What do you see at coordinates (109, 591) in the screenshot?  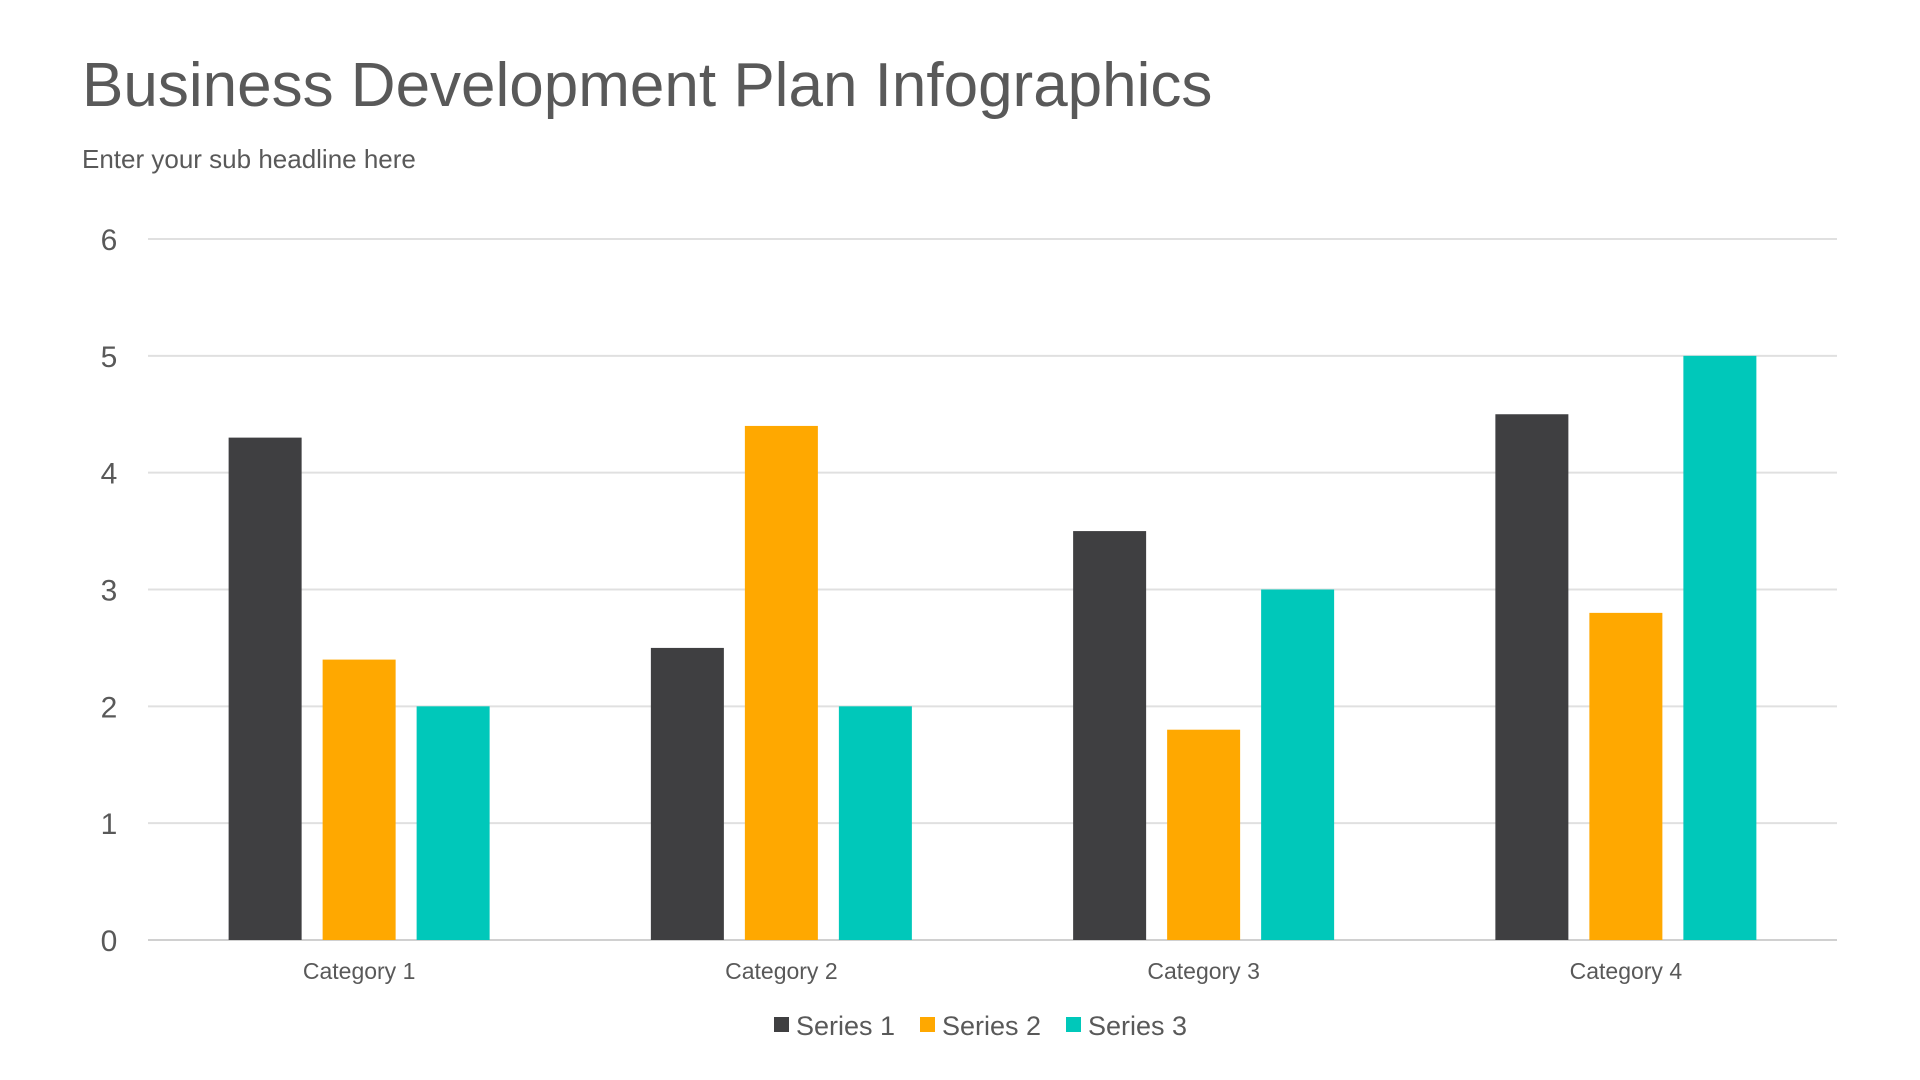 I see `y-tick-label: 3` at bounding box center [109, 591].